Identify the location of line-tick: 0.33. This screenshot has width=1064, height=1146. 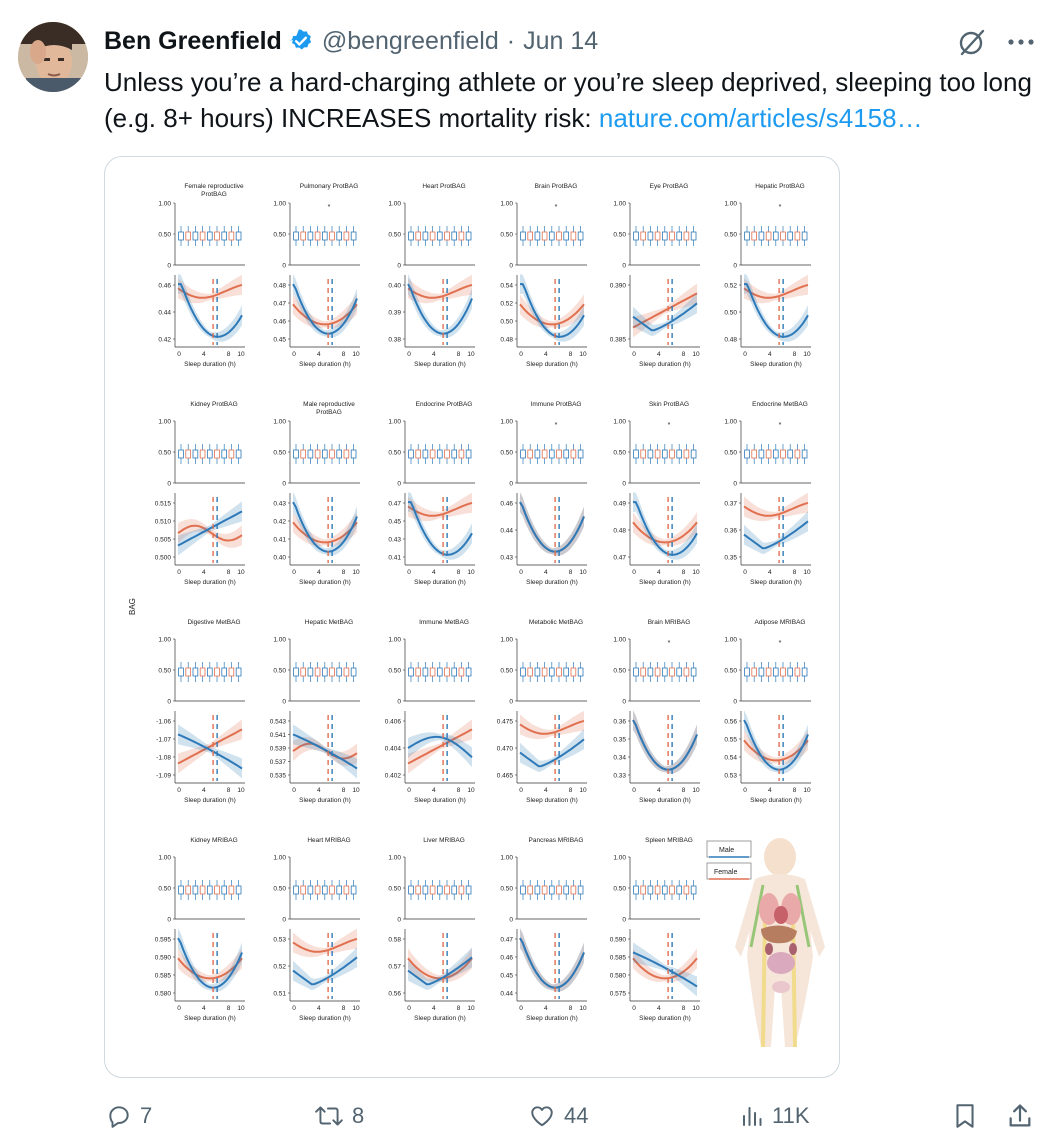
(619, 776).